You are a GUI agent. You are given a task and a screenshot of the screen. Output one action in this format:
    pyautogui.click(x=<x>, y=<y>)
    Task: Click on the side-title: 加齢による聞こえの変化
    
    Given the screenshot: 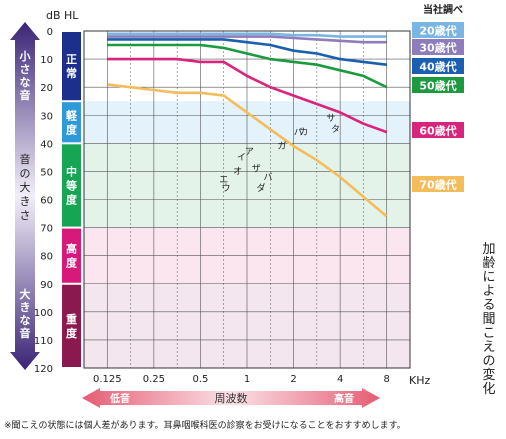 What is the action you would take?
    pyautogui.click(x=488, y=319)
    